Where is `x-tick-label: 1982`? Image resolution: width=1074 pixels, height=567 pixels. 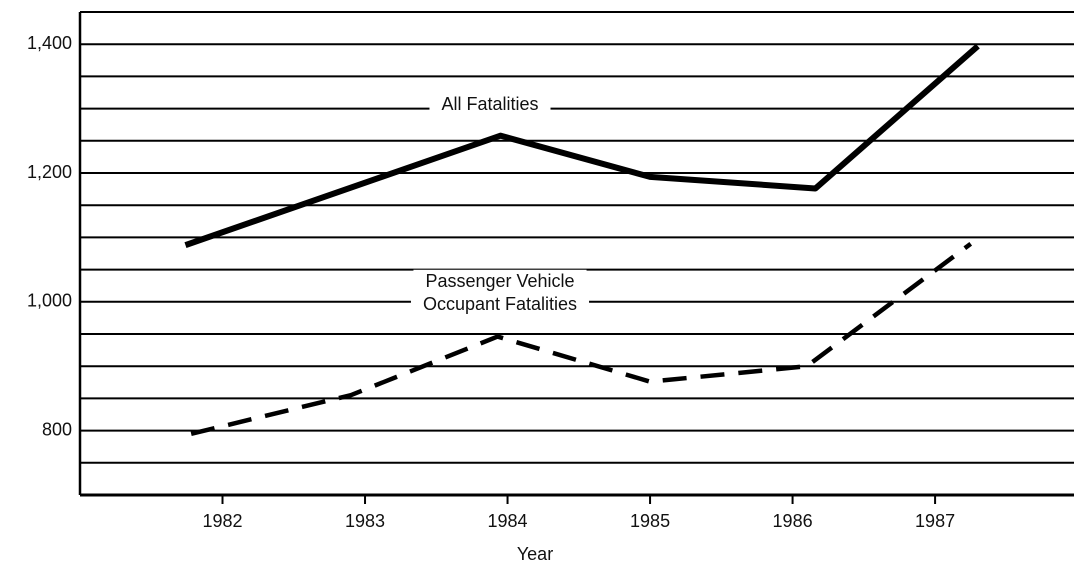 x-tick-label: 1982 is located at coordinates (222, 521).